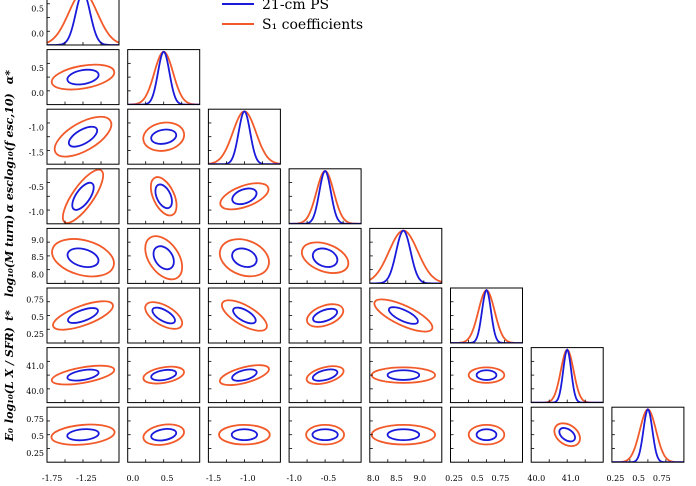  I want to click on y-tick-label: 0.75, so click(35, 419).